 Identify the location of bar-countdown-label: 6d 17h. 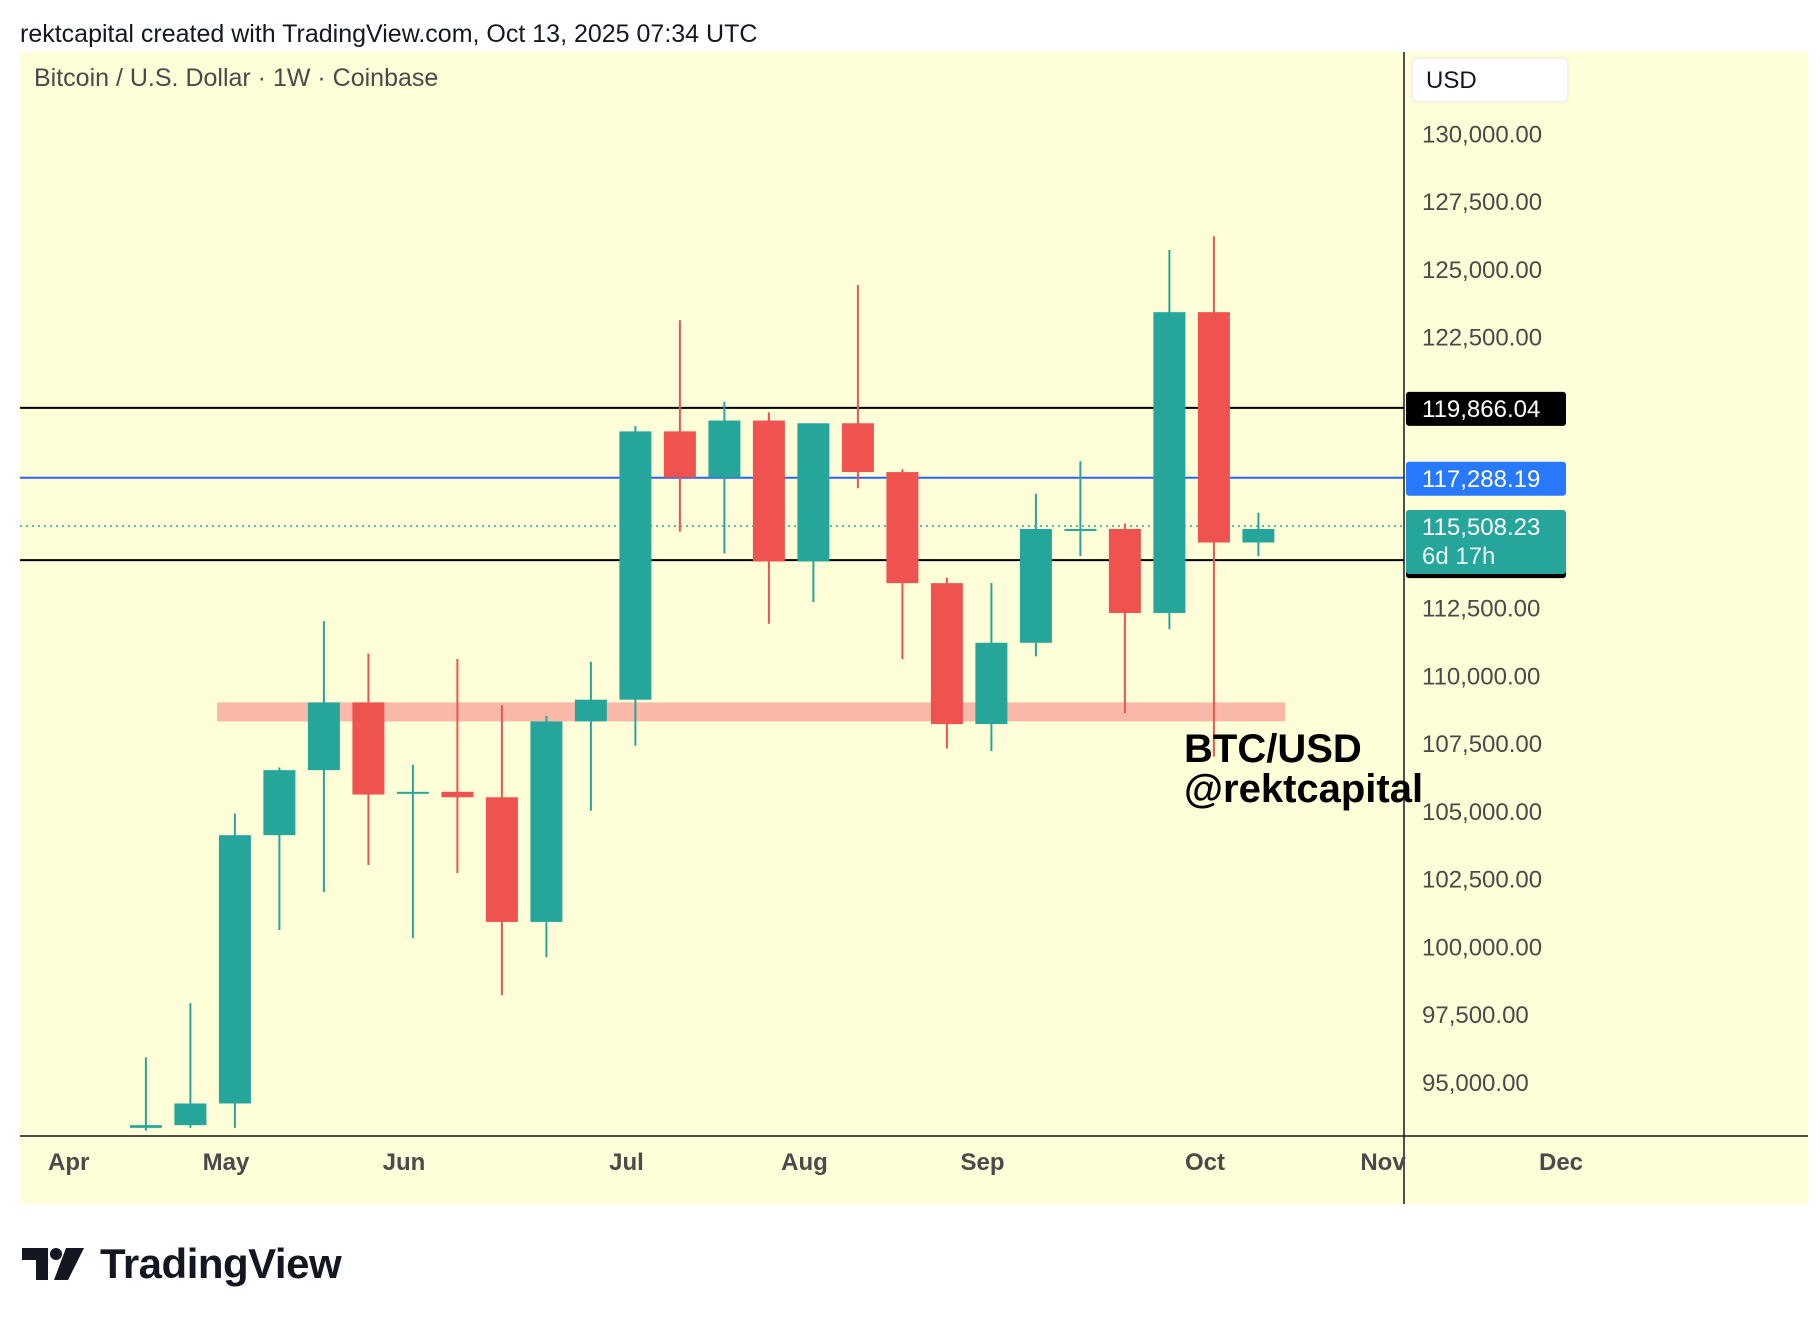
(1458, 556).